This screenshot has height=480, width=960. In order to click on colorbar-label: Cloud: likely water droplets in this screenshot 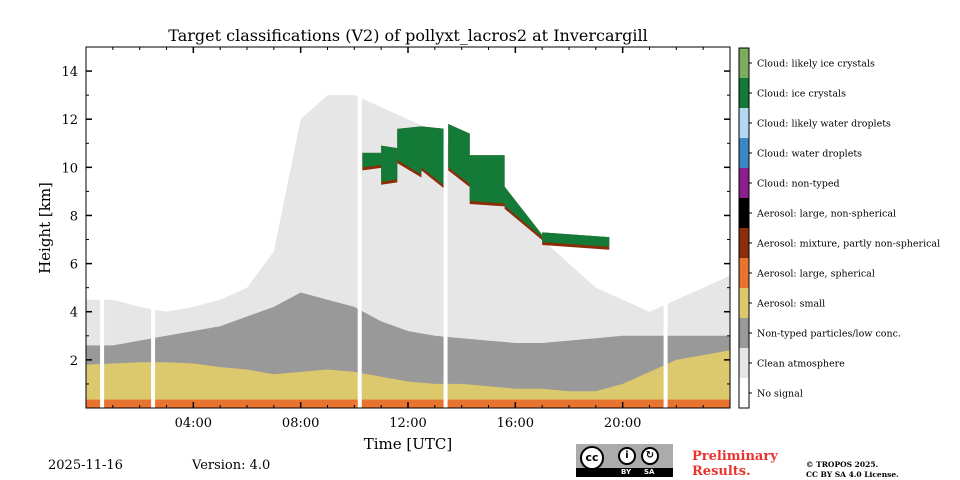, I will do `click(824, 124)`.